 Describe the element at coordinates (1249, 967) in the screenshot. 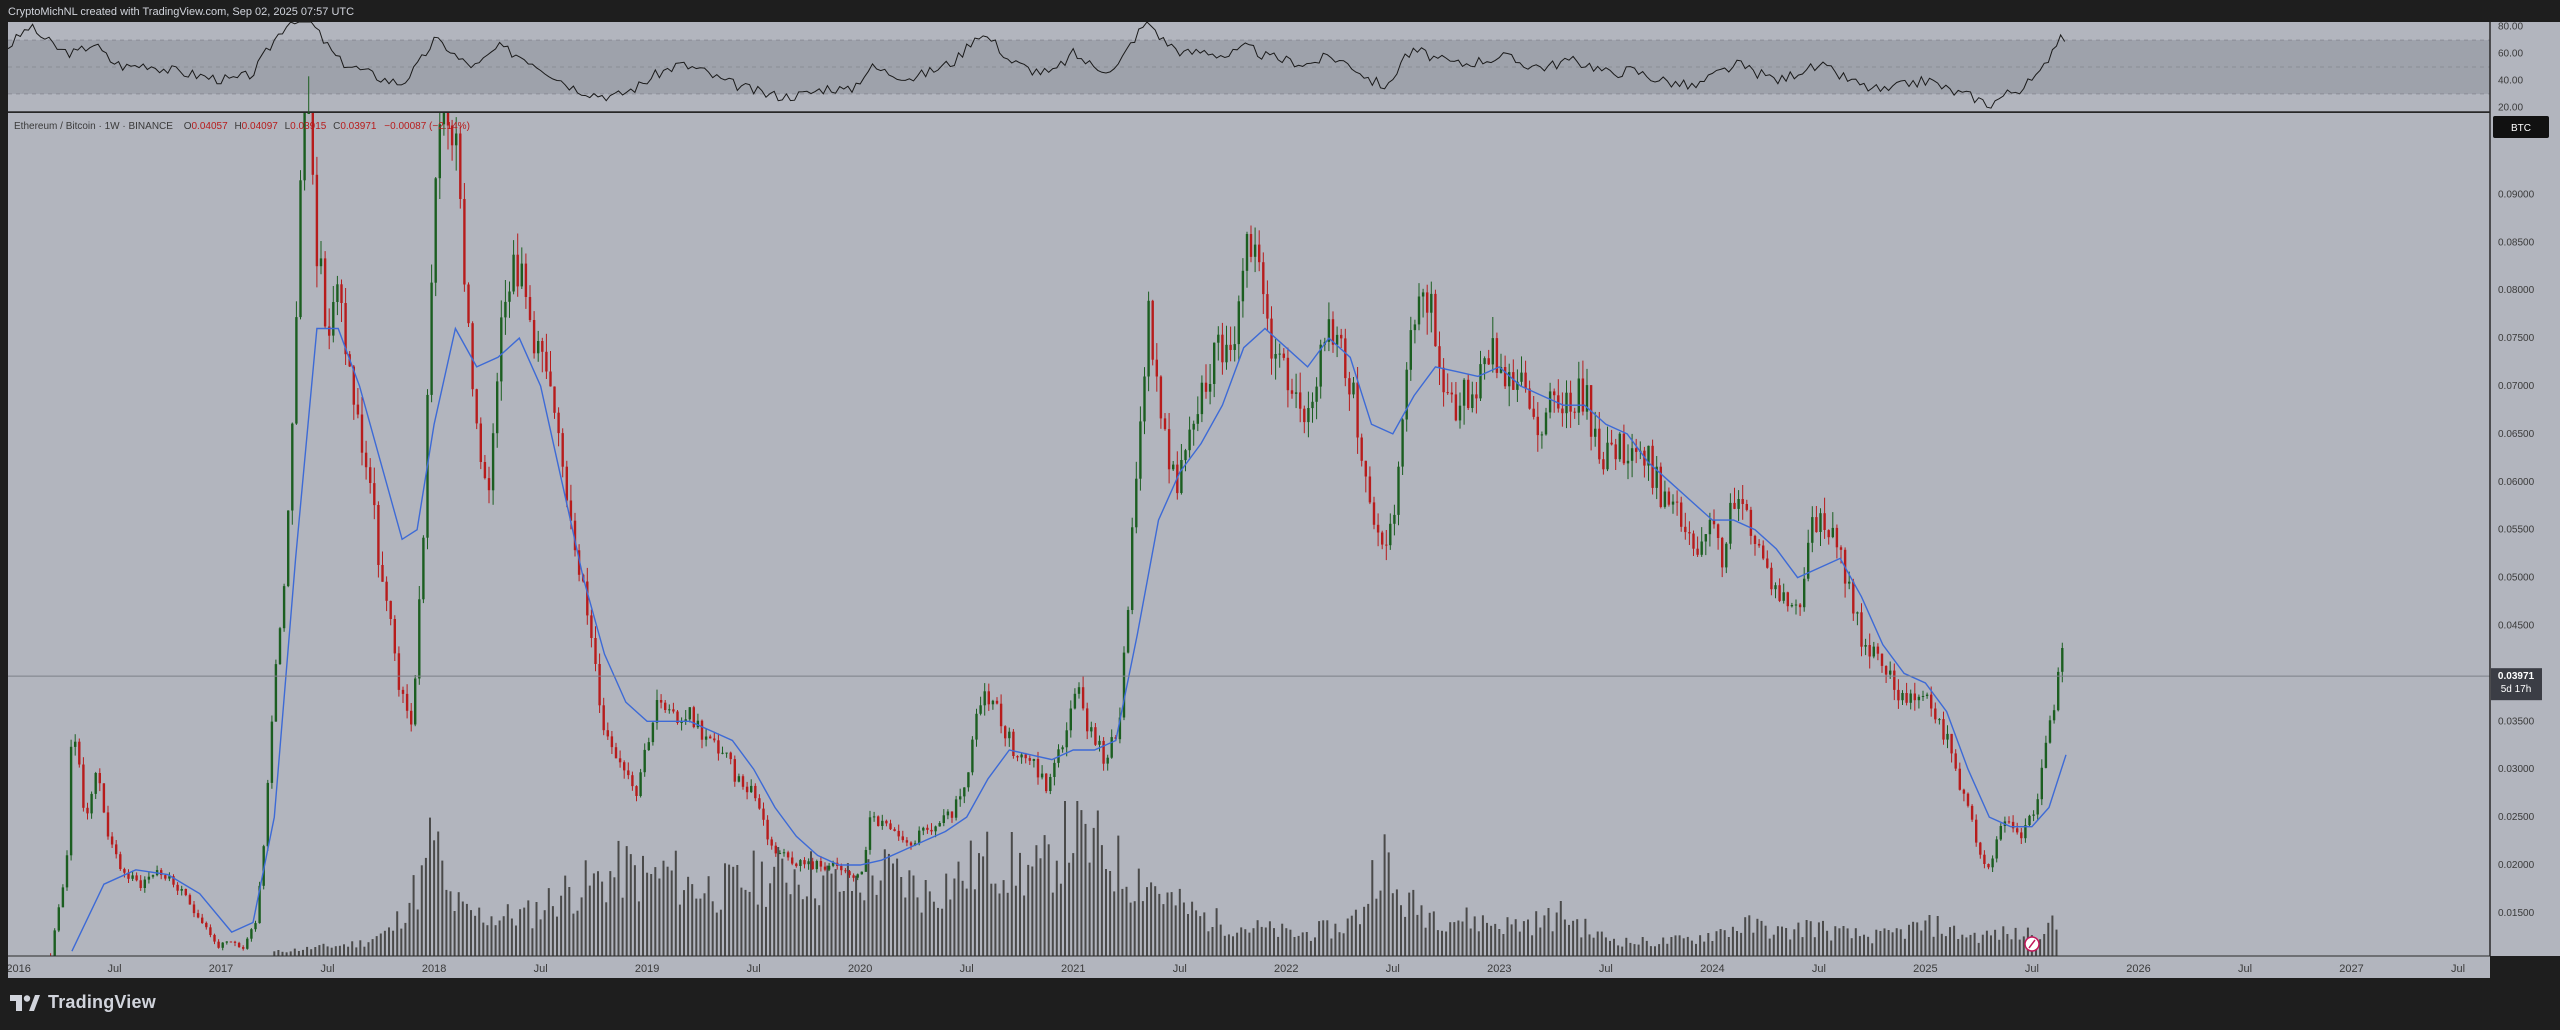

I see `time-axis` at that location.